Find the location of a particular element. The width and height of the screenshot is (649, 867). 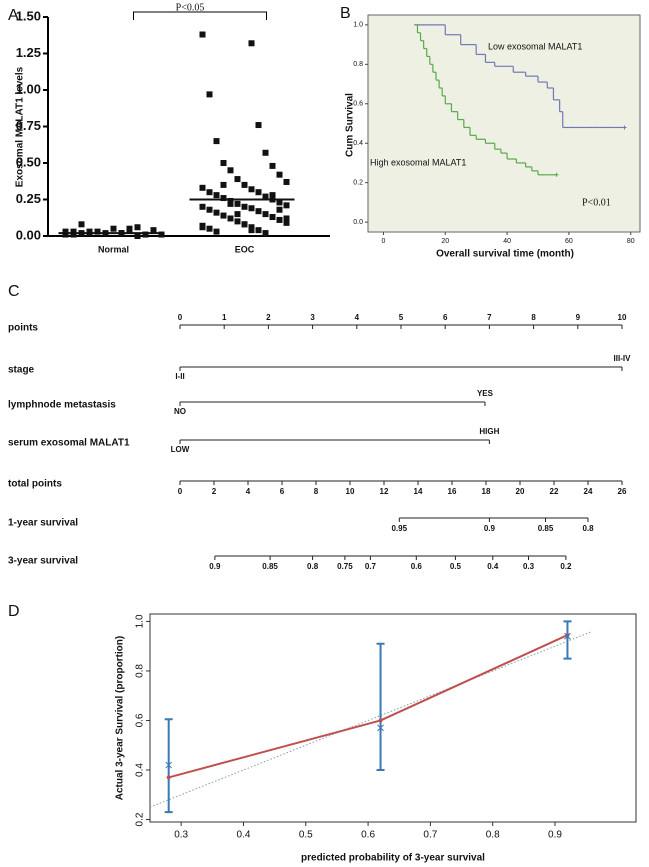

row-label: stage is located at coordinates (21, 370).